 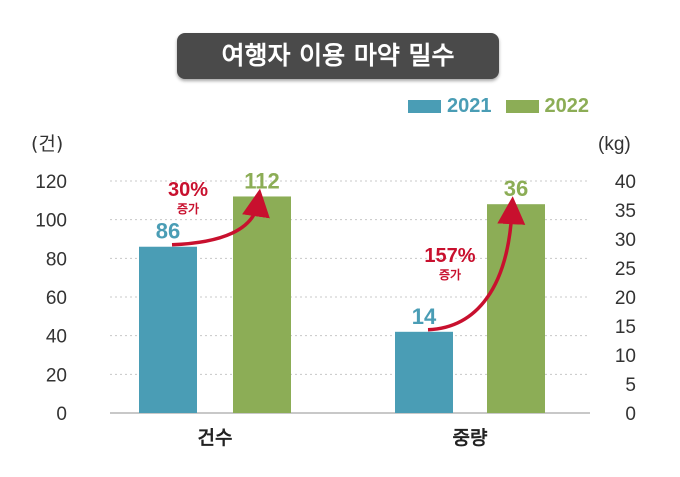 I want to click on left-tick-label: 120, so click(x=51, y=182).